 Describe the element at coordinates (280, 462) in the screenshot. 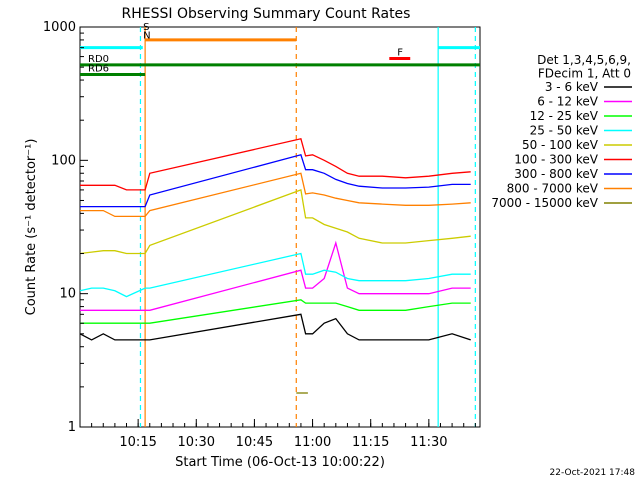

I see `x-axis-label: Start Time (06-Oct-13 10:00:22)` at that location.